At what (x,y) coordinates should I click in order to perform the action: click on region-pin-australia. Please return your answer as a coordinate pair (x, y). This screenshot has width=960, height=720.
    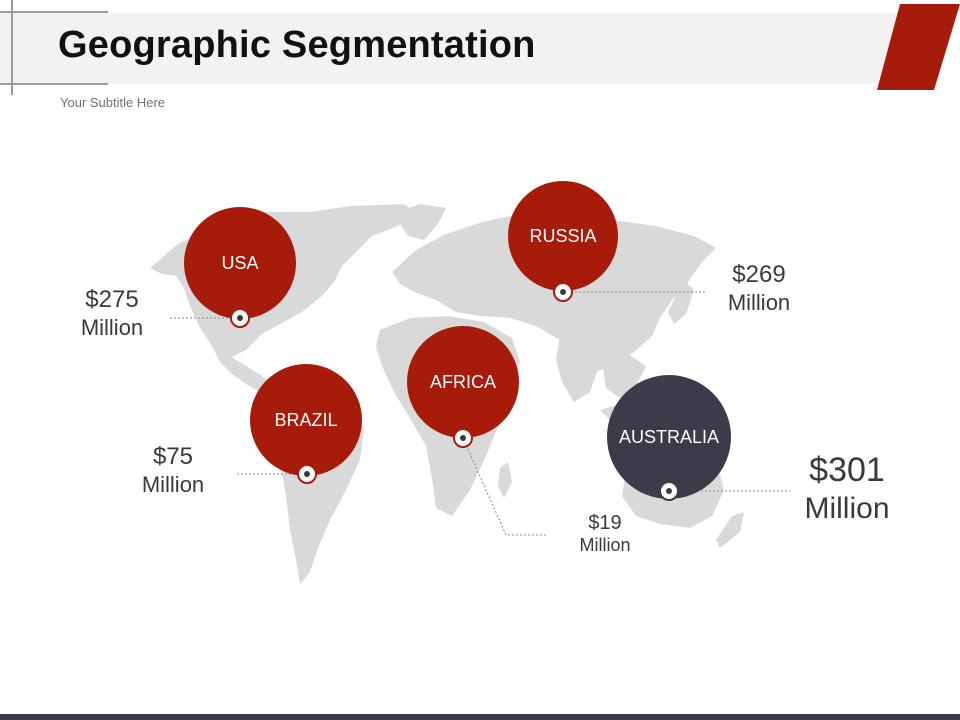
    Looking at the image, I should click on (669, 491).